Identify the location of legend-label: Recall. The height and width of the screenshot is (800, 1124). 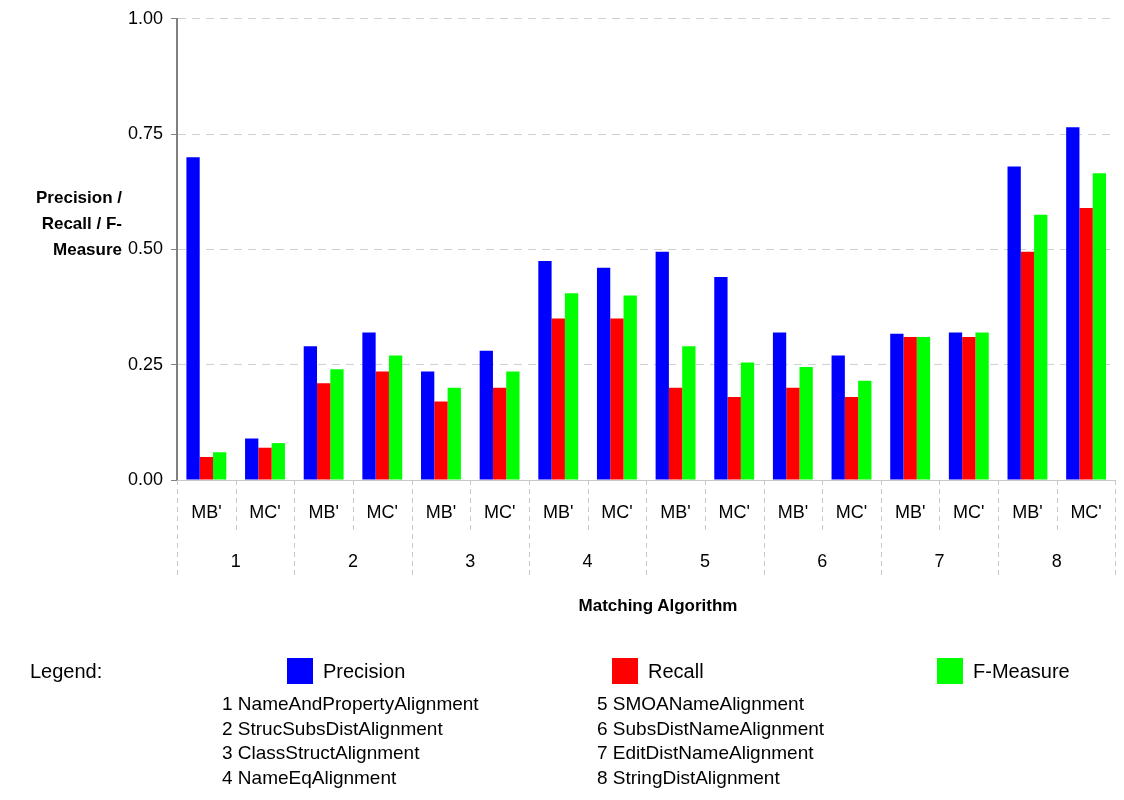
(676, 671).